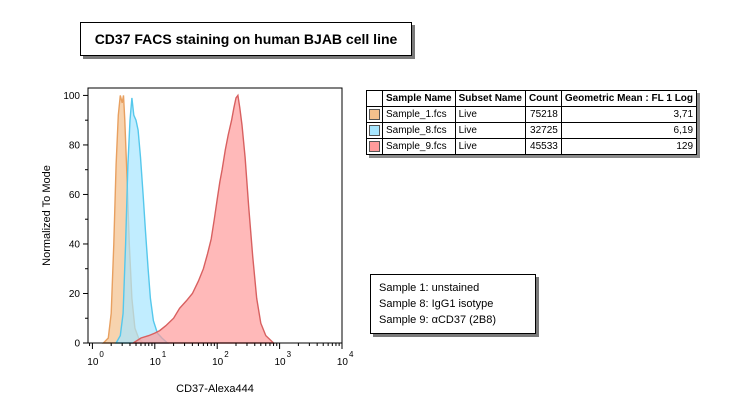  What do you see at coordinates (490, 98) in the screenshot?
I see `stats-header-subset: Subset Name` at bounding box center [490, 98].